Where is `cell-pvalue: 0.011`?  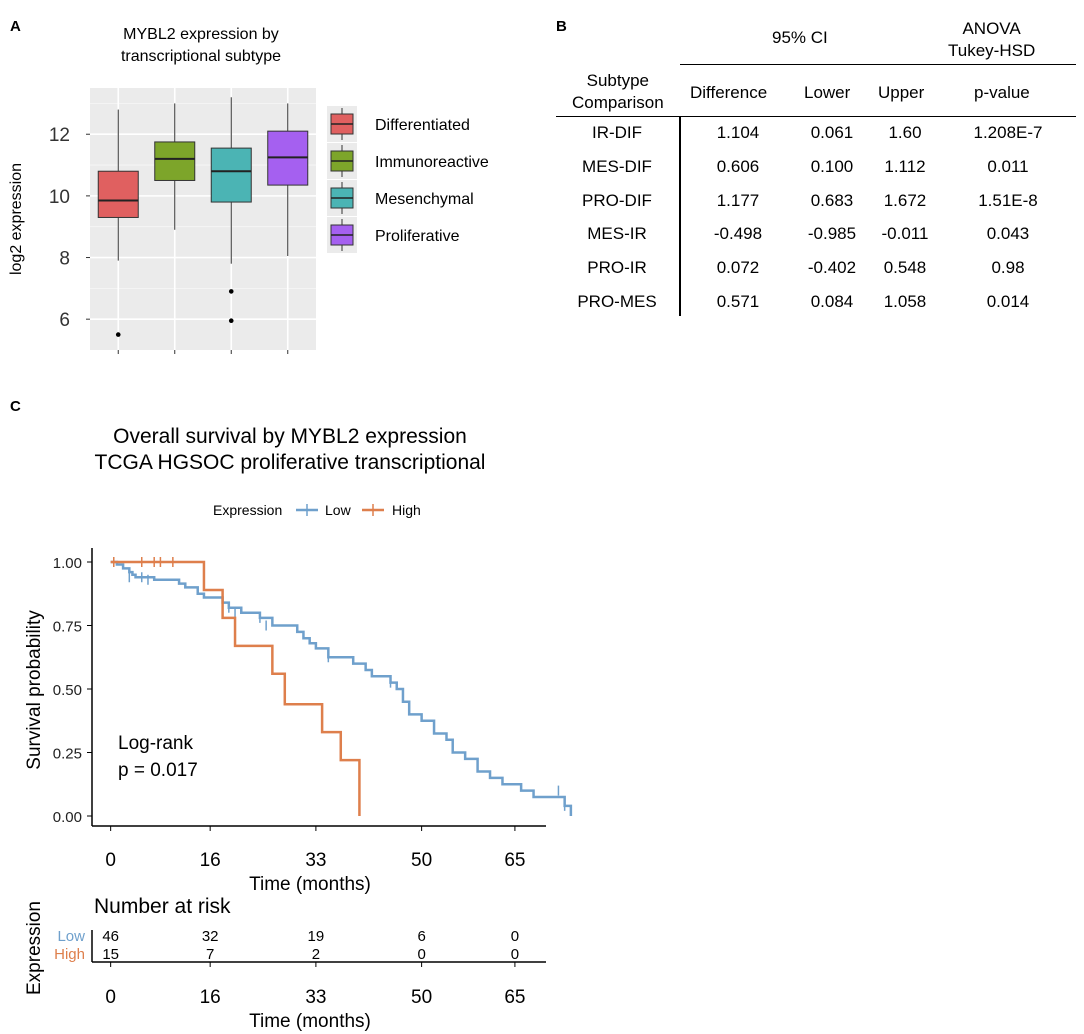
cell-pvalue: 0.011 is located at coordinates (1008, 166).